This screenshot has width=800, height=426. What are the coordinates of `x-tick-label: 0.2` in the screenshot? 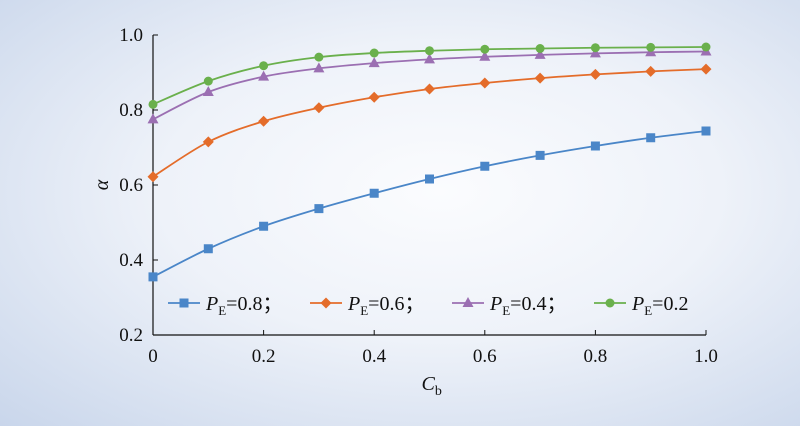 It's located at (264, 356).